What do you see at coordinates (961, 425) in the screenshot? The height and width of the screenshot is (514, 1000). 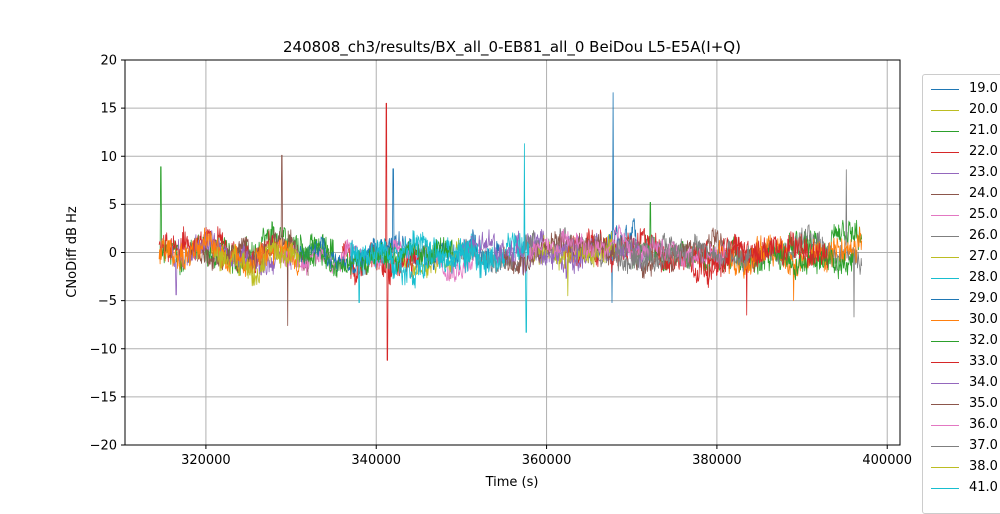 I see `legend-item: 36.0` at bounding box center [961, 425].